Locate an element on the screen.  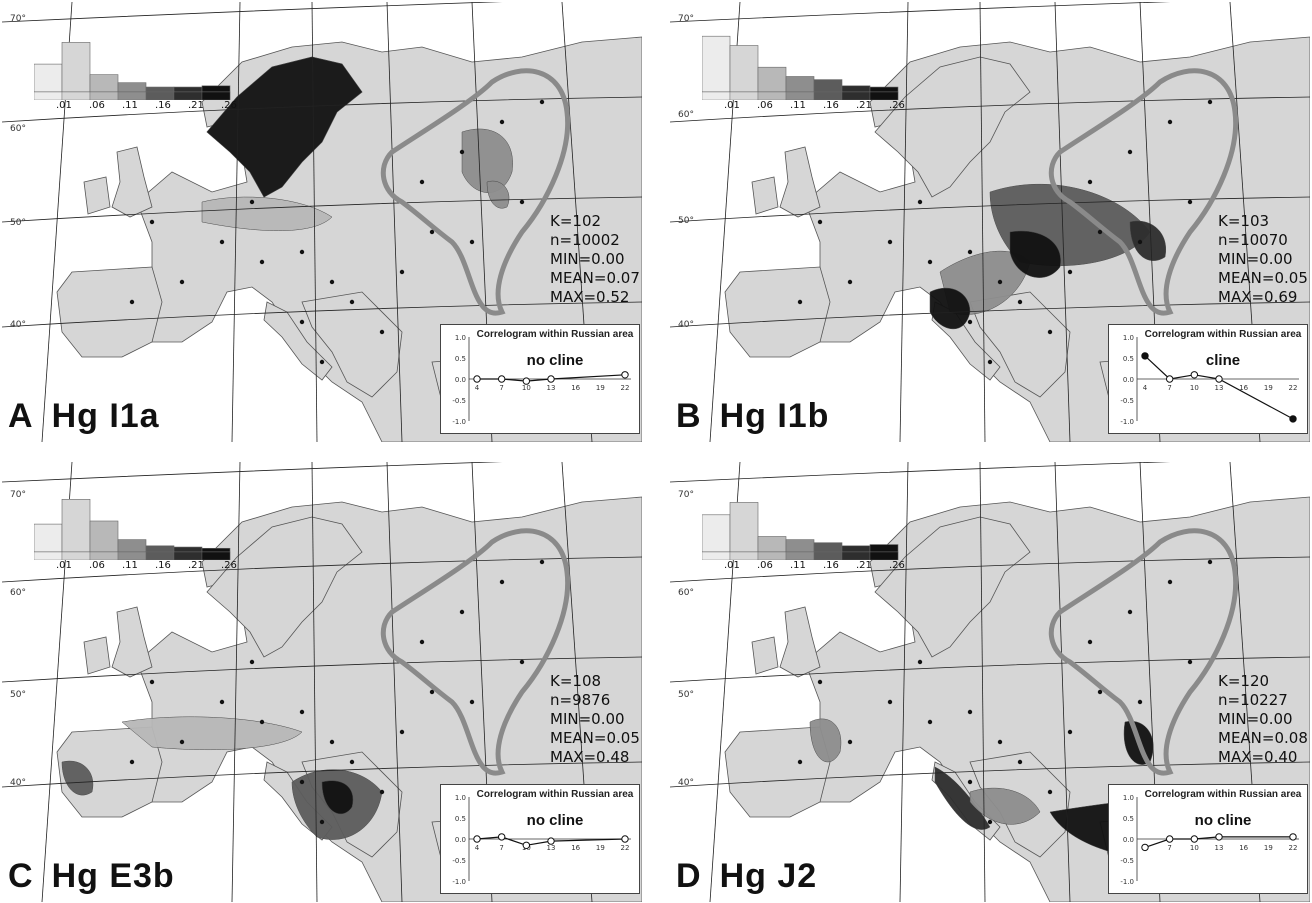
correlogram-title: Correlogram within Russian area is located at coordinates (1223, 334).